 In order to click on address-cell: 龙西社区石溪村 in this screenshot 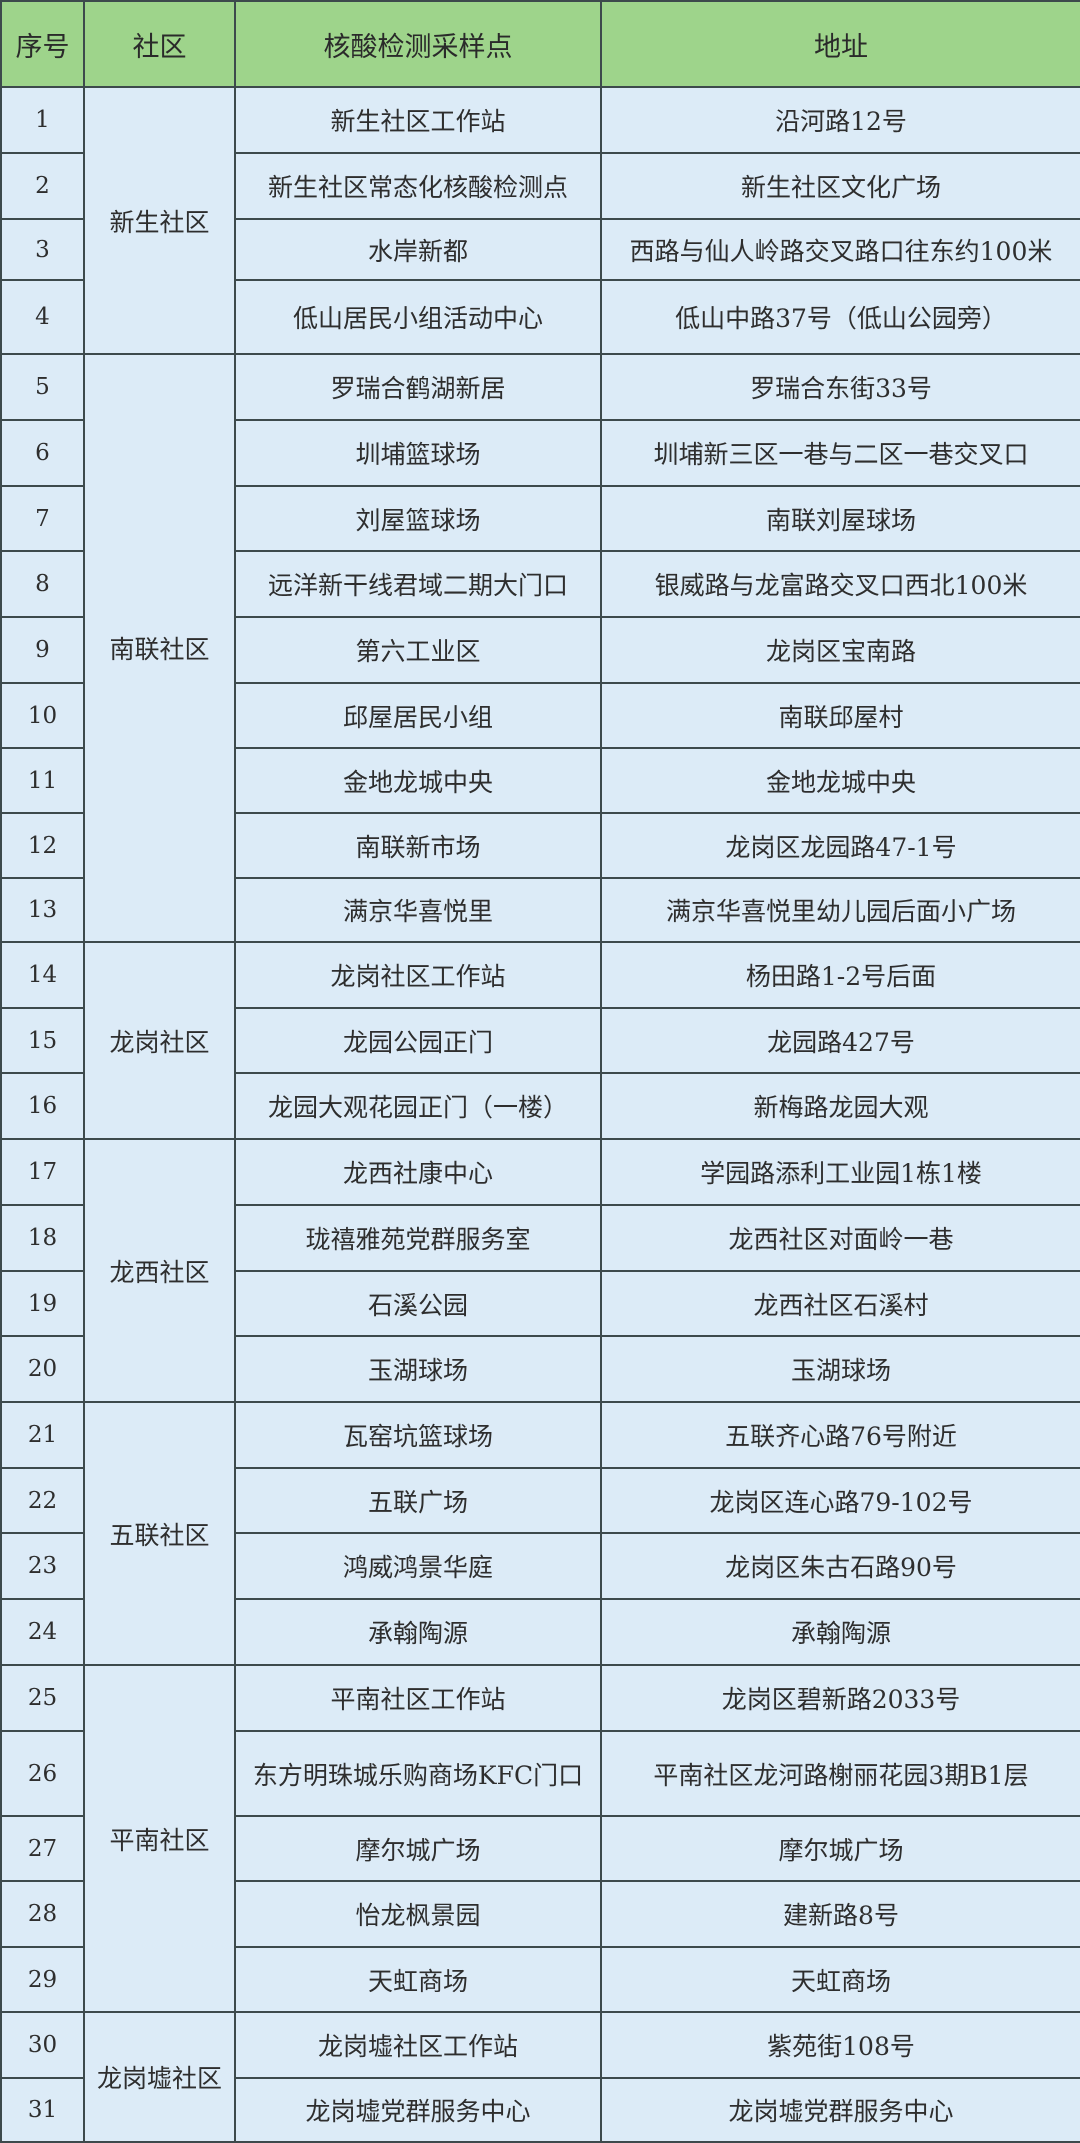, I will do `click(840, 1303)`.